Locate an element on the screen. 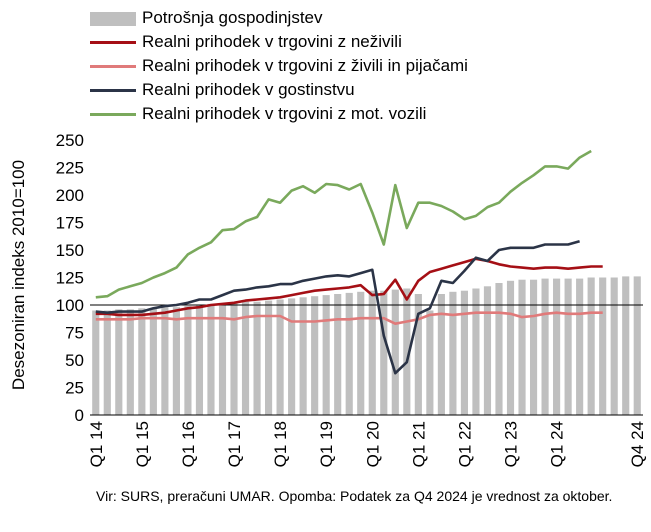 The height and width of the screenshot is (532, 651). legend-label: Realni prihodek v trgovini z neživili is located at coordinates (272, 41).